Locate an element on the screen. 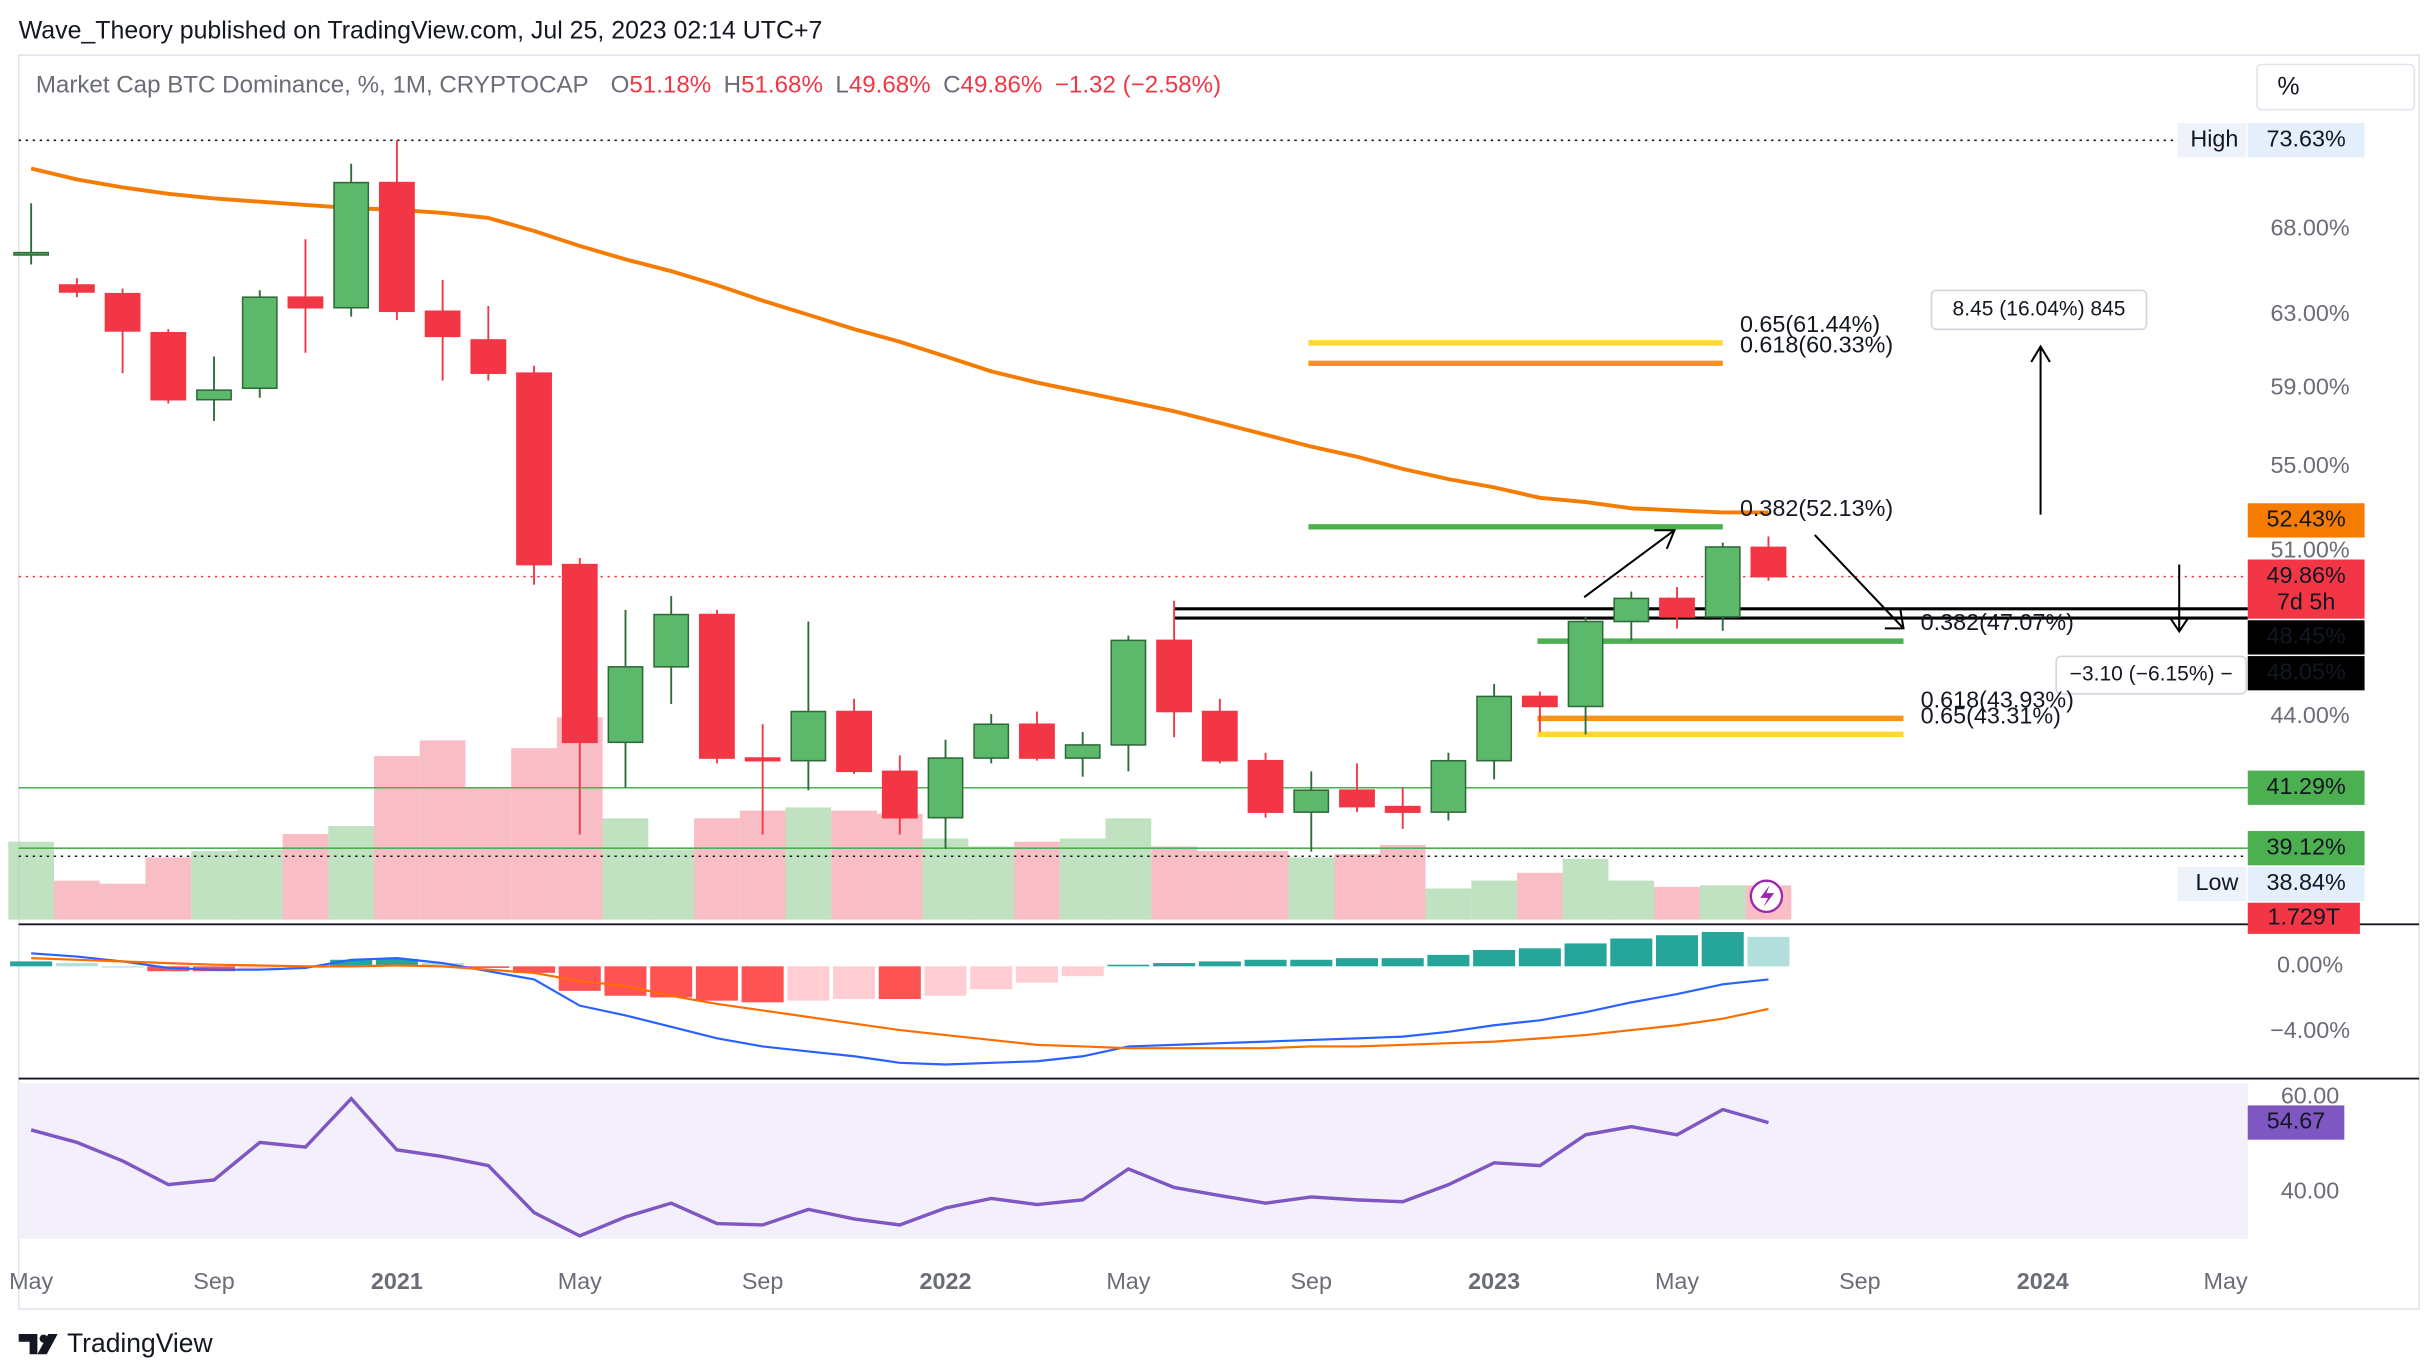 The width and height of the screenshot is (2430, 1372). event-icon-bolt is located at coordinates (1767, 896).